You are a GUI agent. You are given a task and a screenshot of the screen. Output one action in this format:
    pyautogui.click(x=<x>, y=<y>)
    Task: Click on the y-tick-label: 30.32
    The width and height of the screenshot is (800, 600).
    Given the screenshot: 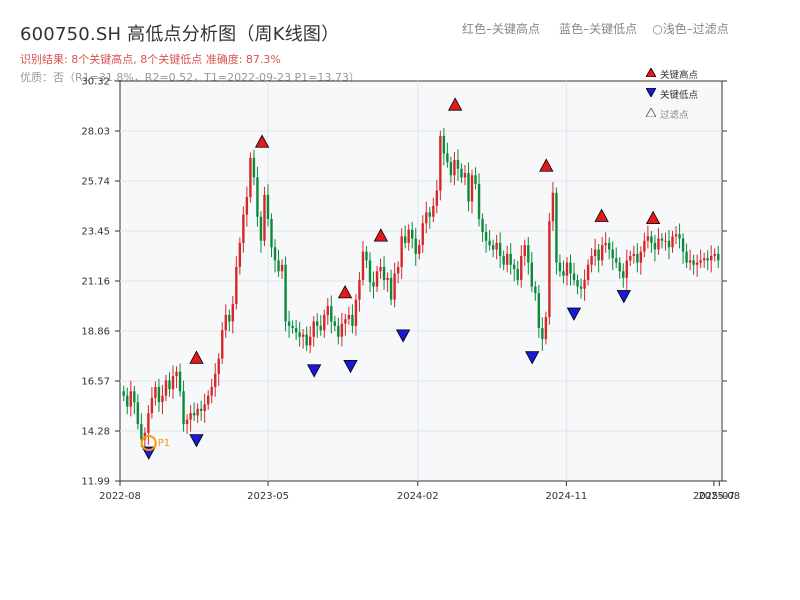 What is the action you would take?
    pyautogui.click(x=95, y=82)
    